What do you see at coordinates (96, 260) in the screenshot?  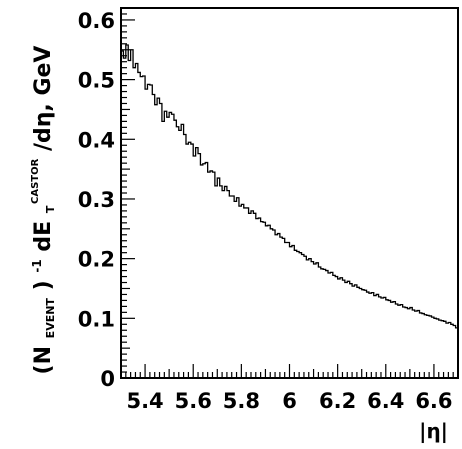 I see `y-tick-label: 0.2` at bounding box center [96, 260].